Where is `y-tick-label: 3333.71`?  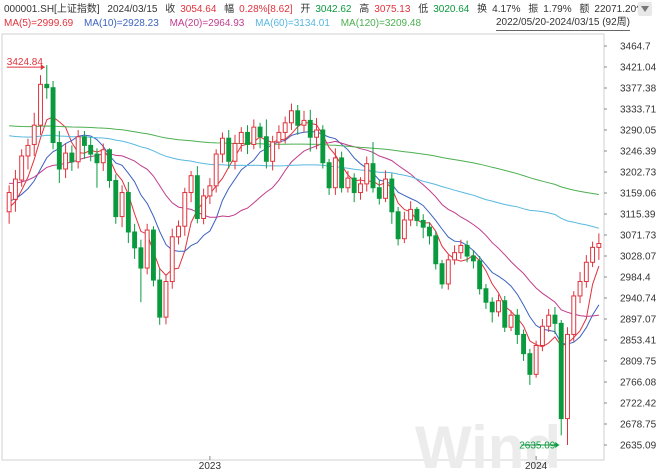 y-tick-label: 3333.71 is located at coordinates (638, 109).